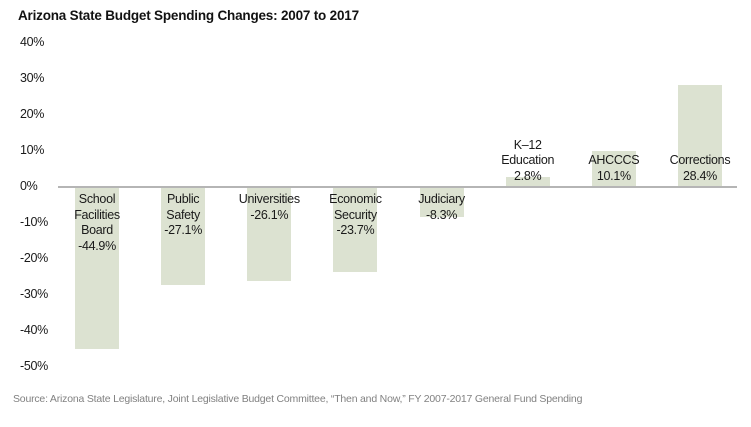 Image resolution: width=751 pixels, height=427 pixels. Describe the element at coordinates (700, 160) in the screenshot. I see `bar-label-line: Corrections` at that location.